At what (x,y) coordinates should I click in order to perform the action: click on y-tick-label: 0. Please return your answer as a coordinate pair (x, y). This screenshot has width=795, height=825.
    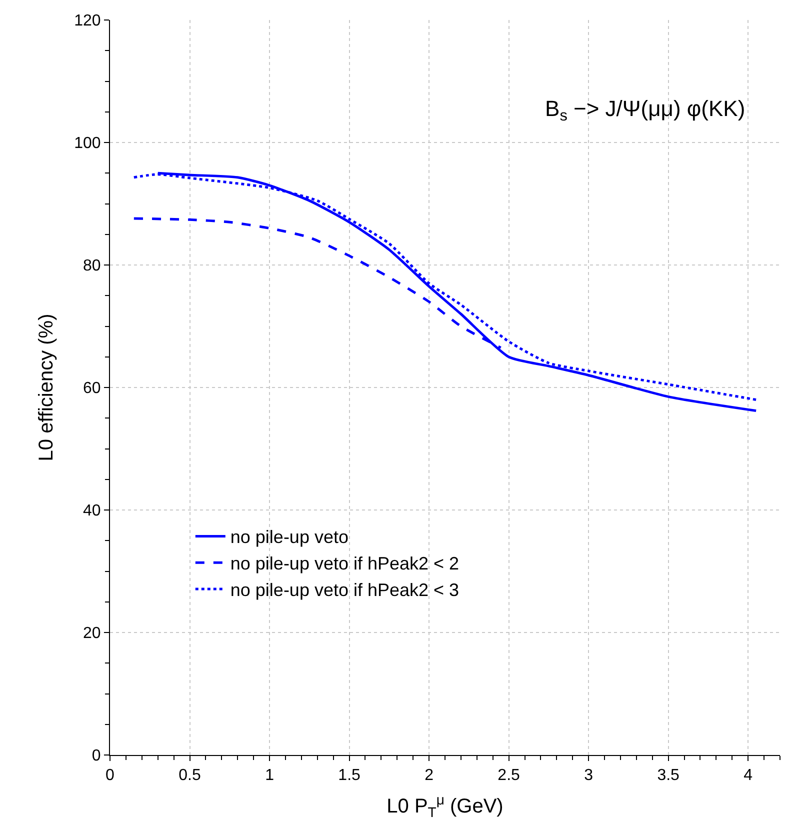
    Looking at the image, I should click on (96, 756).